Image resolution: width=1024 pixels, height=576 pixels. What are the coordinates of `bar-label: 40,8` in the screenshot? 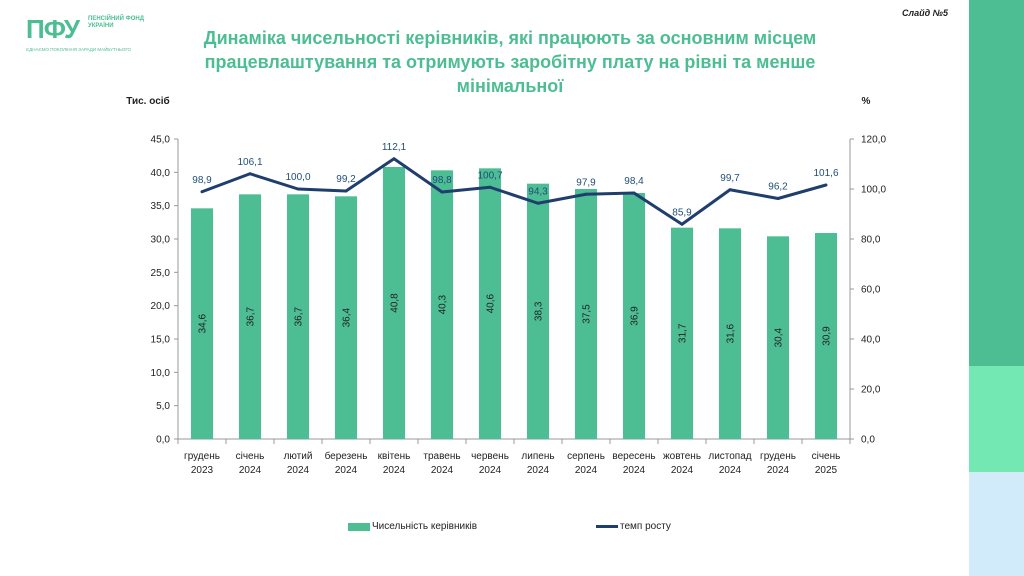 It's located at (395, 303).